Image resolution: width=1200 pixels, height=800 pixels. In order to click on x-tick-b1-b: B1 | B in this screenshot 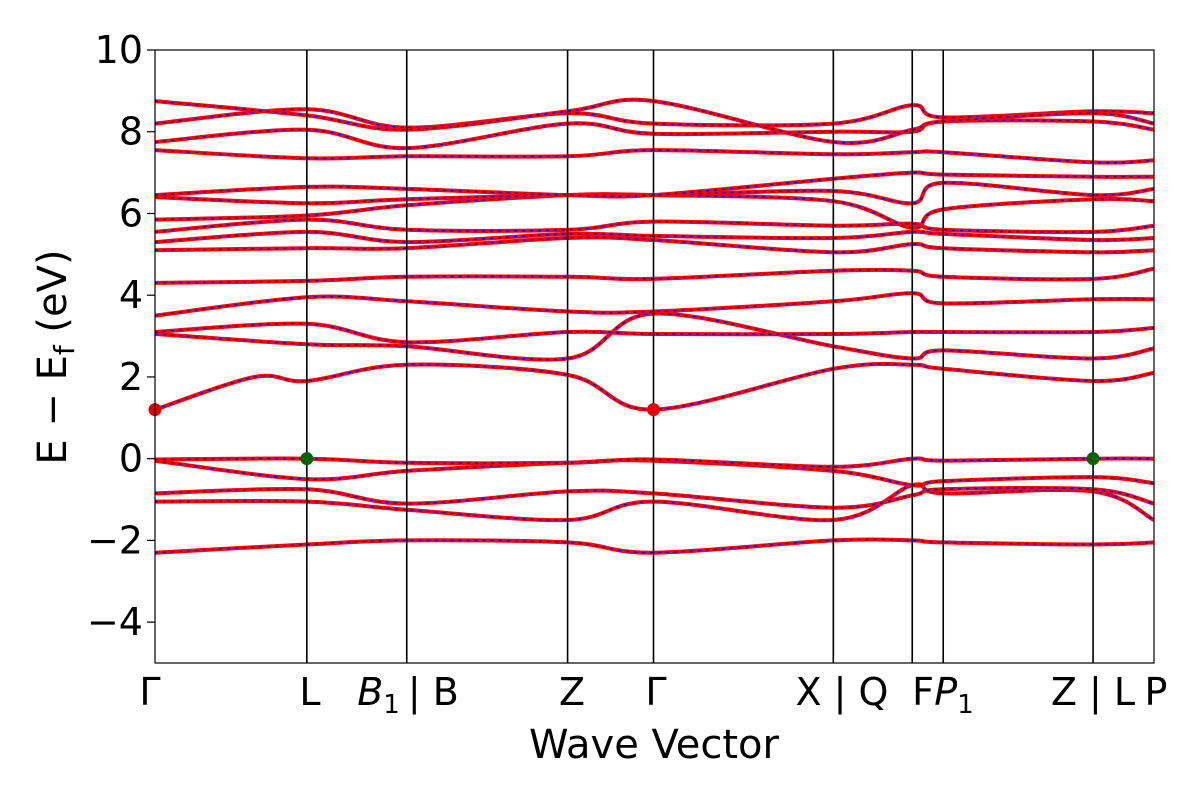, I will do `click(408, 695)`.